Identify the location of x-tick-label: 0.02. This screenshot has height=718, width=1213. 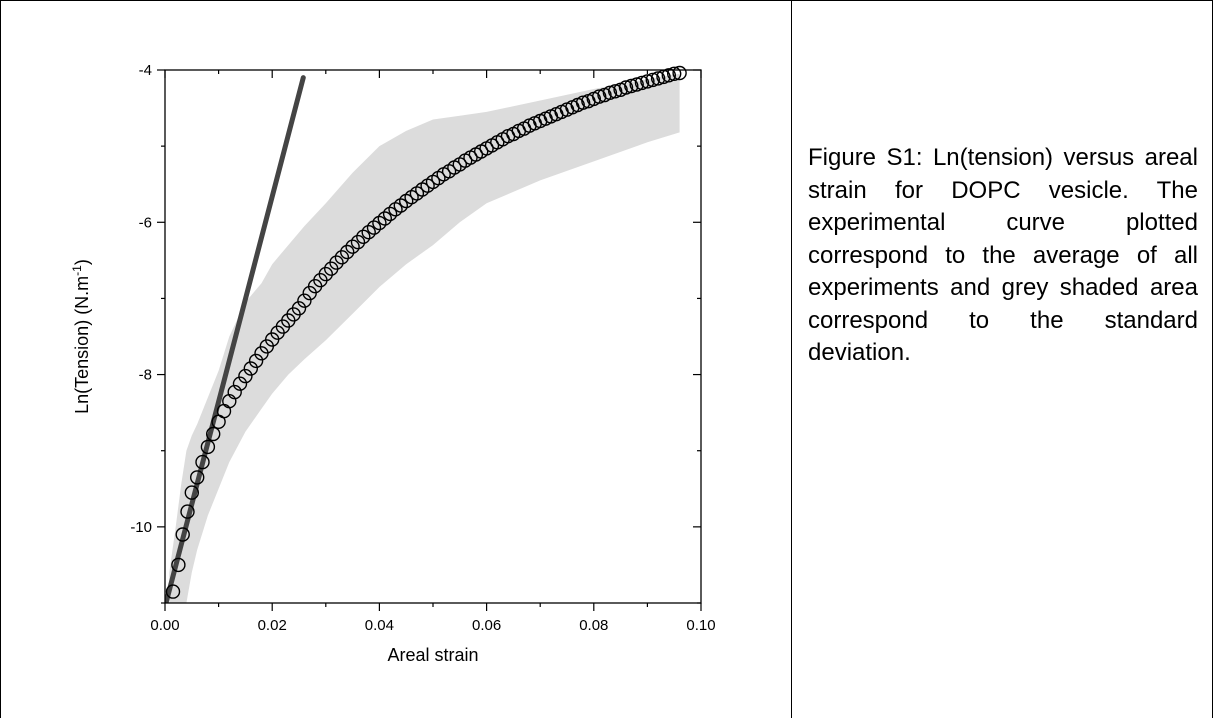
(272, 625).